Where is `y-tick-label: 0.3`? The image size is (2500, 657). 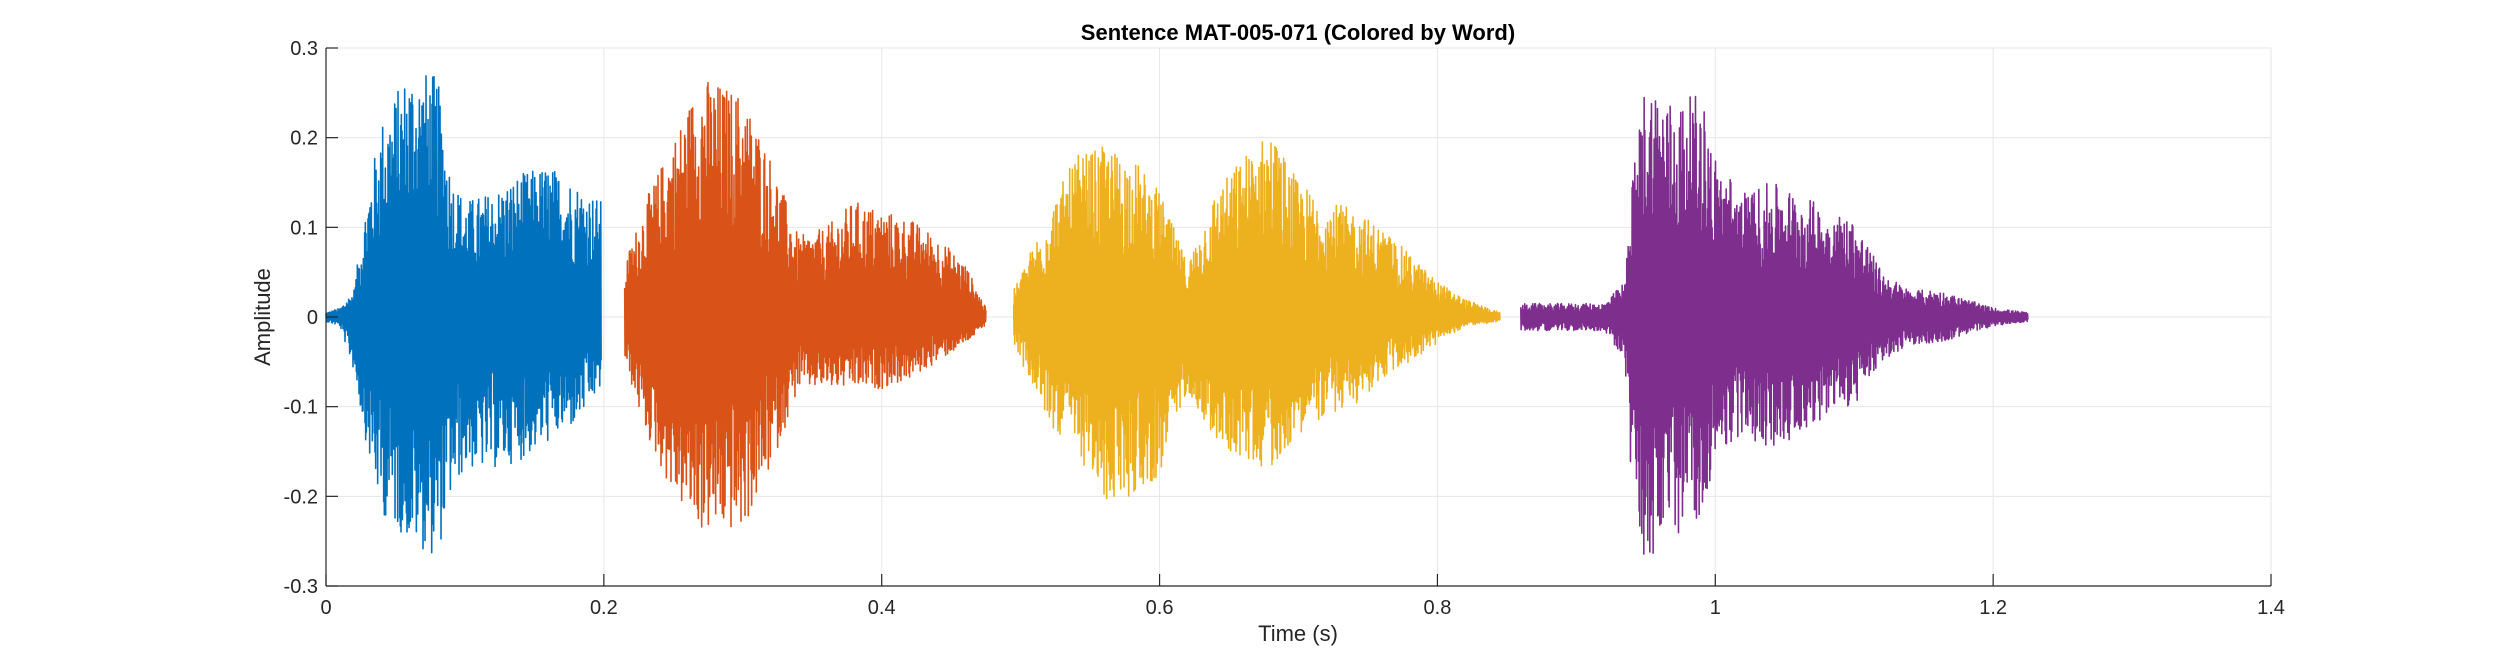 y-tick-label: 0.3 is located at coordinates (304, 49).